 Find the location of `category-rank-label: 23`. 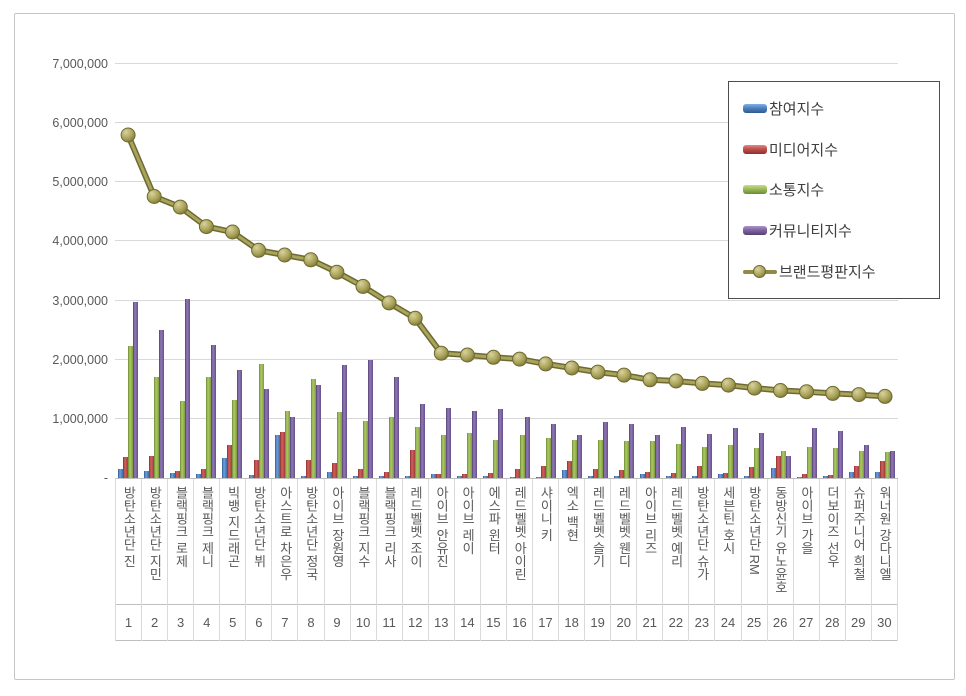

category-rank-label: 23 is located at coordinates (702, 623).